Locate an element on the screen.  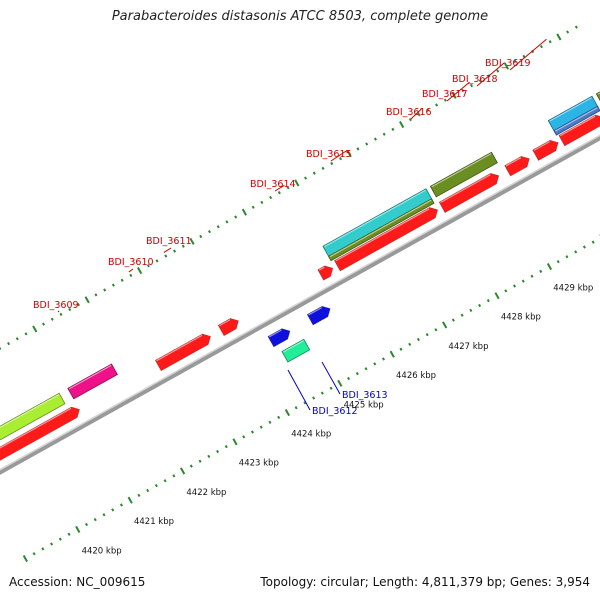
cds-reverse-feature-highlight is located at coordinates (275, 333).